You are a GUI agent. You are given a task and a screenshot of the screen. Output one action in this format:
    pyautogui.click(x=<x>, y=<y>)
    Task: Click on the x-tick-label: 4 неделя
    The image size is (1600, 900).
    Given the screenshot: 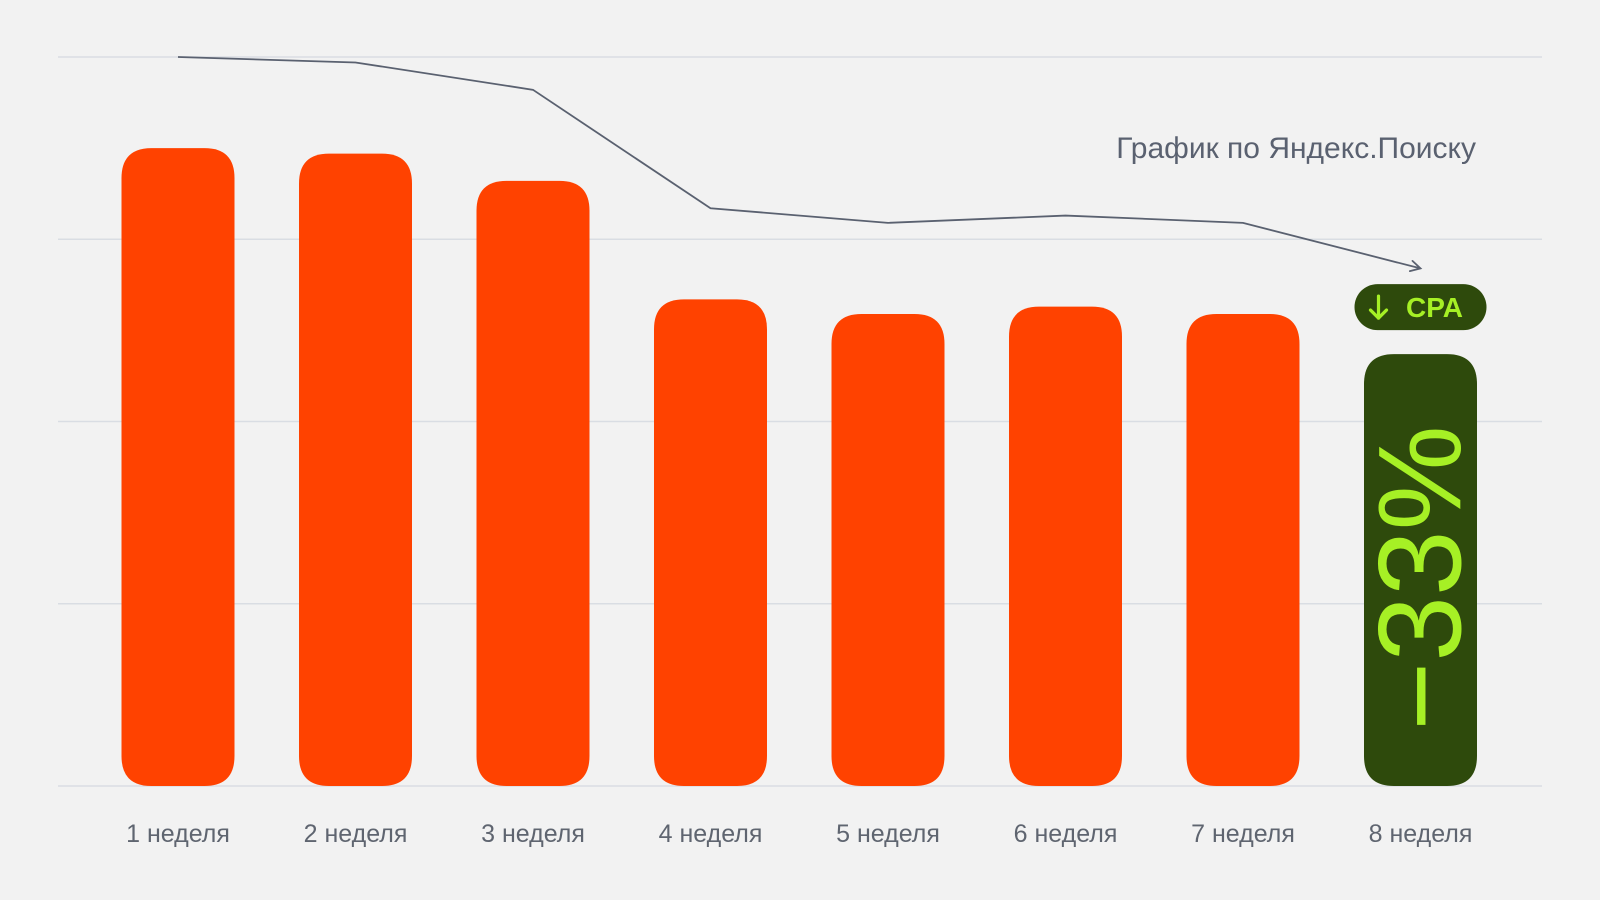 What is the action you would take?
    pyautogui.click(x=711, y=834)
    